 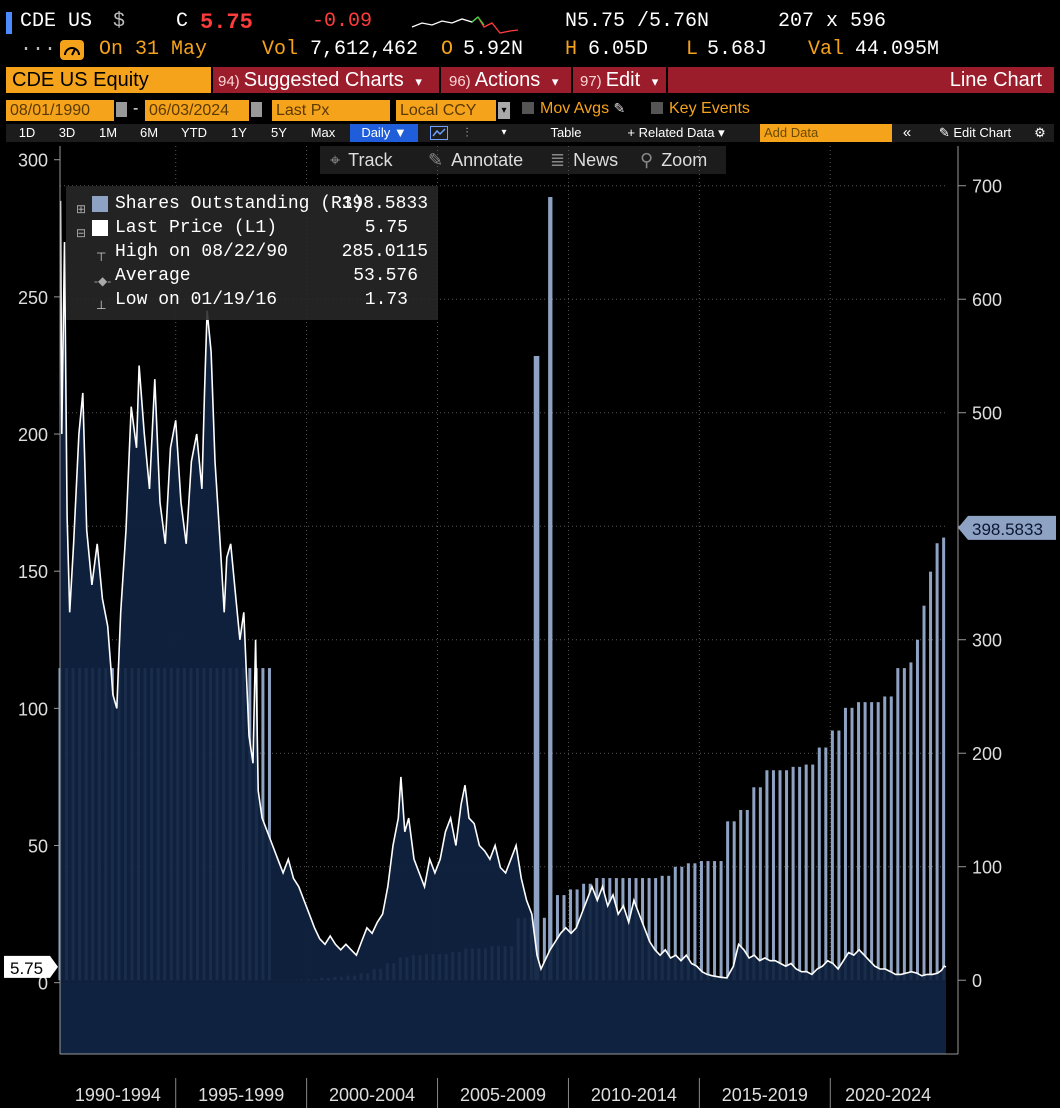 I want to click on track-button: ⌖ Track, so click(x=361, y=160).